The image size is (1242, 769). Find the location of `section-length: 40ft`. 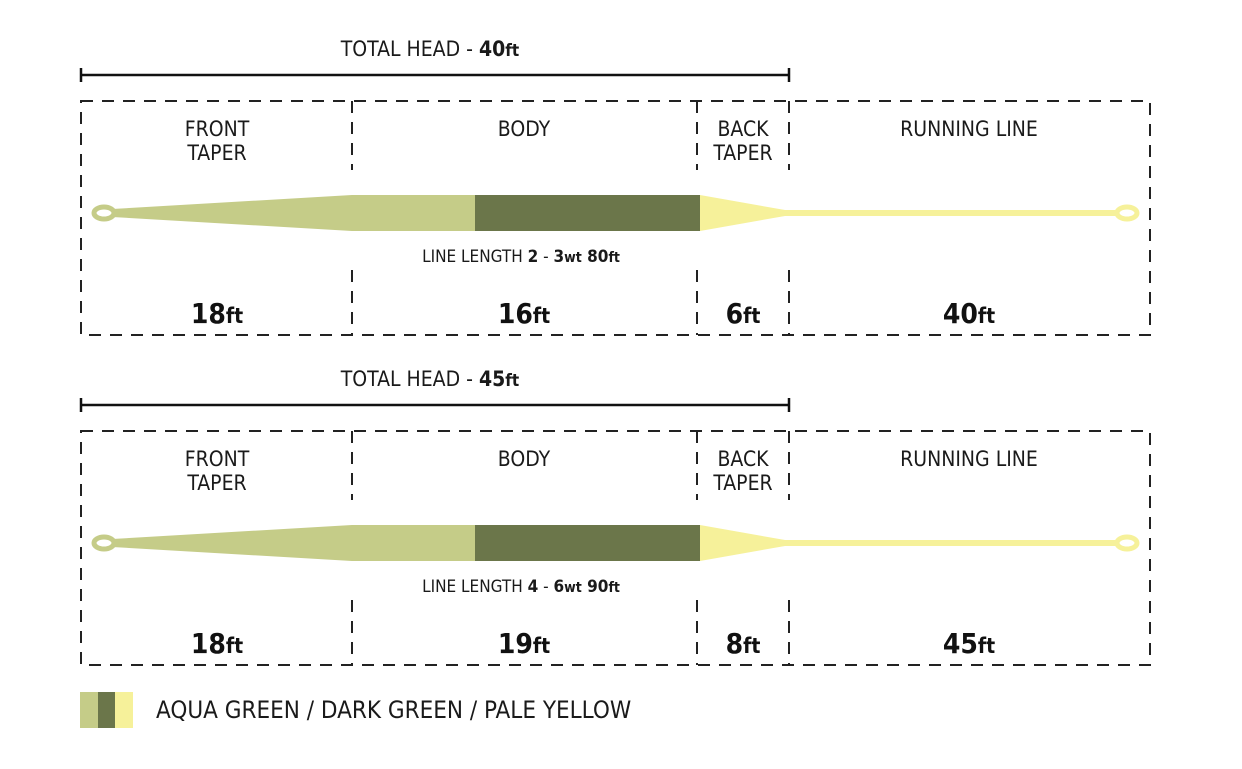

section-length: 40ft is located at coordinates (969, 313).